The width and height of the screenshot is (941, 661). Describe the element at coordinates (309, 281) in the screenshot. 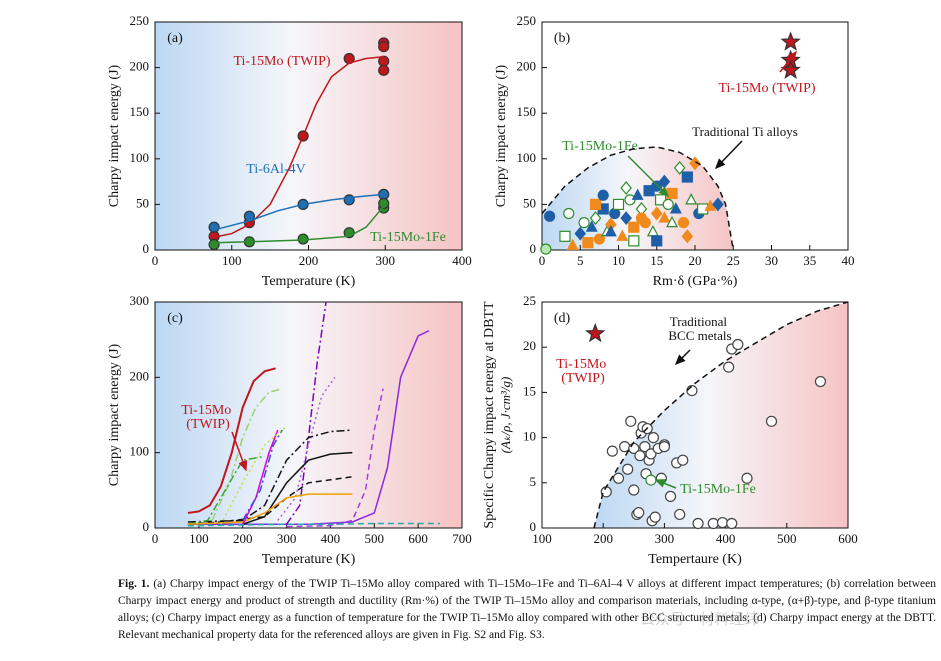

I see `x-axis-label: Temperature (K)` at that location.